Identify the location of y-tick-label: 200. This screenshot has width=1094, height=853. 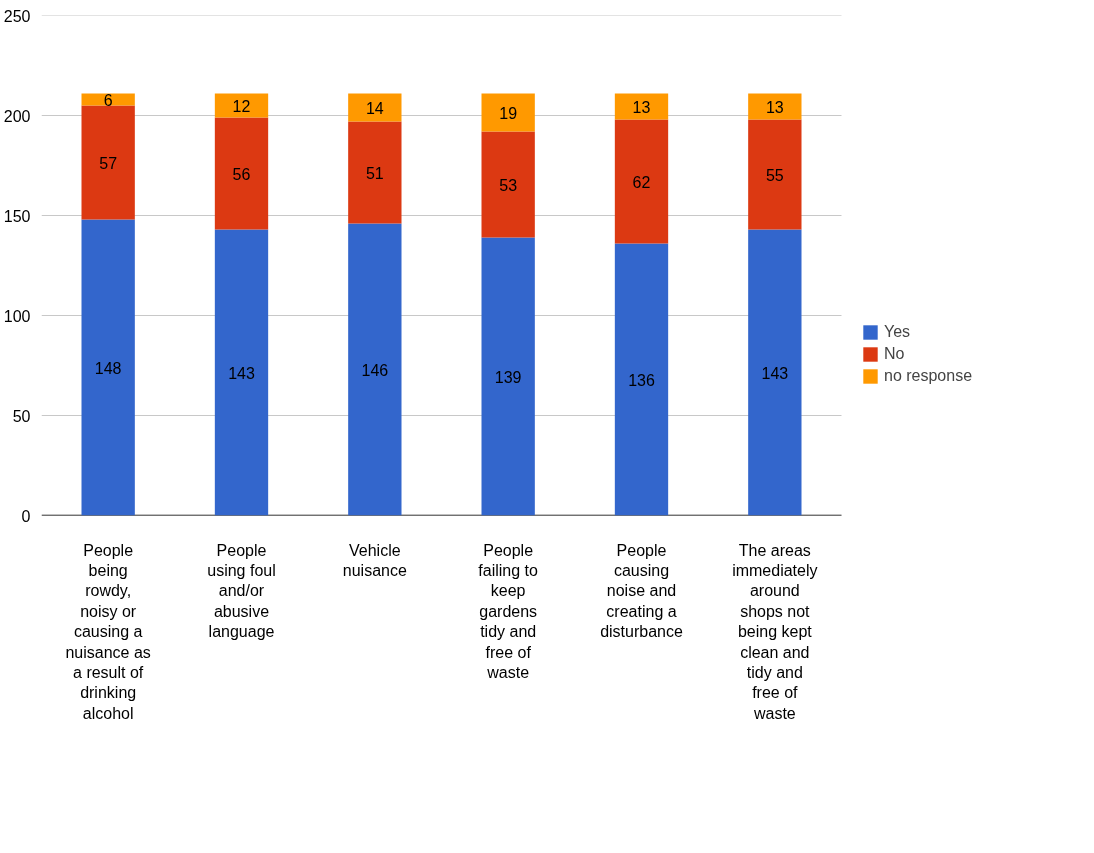
(17, 116).